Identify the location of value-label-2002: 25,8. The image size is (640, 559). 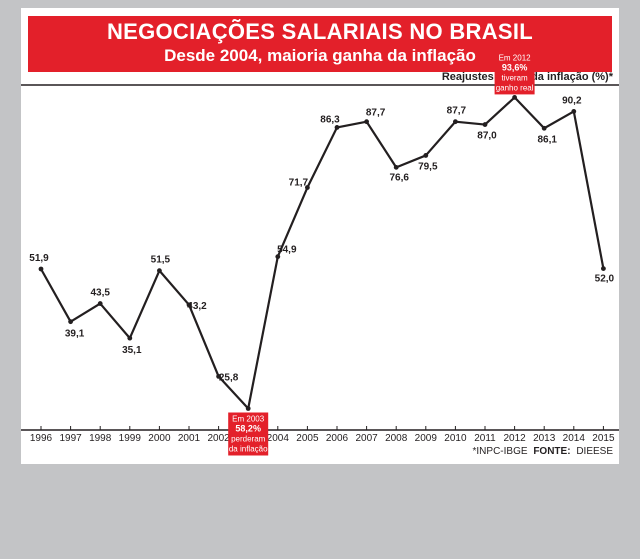
(229, 377).